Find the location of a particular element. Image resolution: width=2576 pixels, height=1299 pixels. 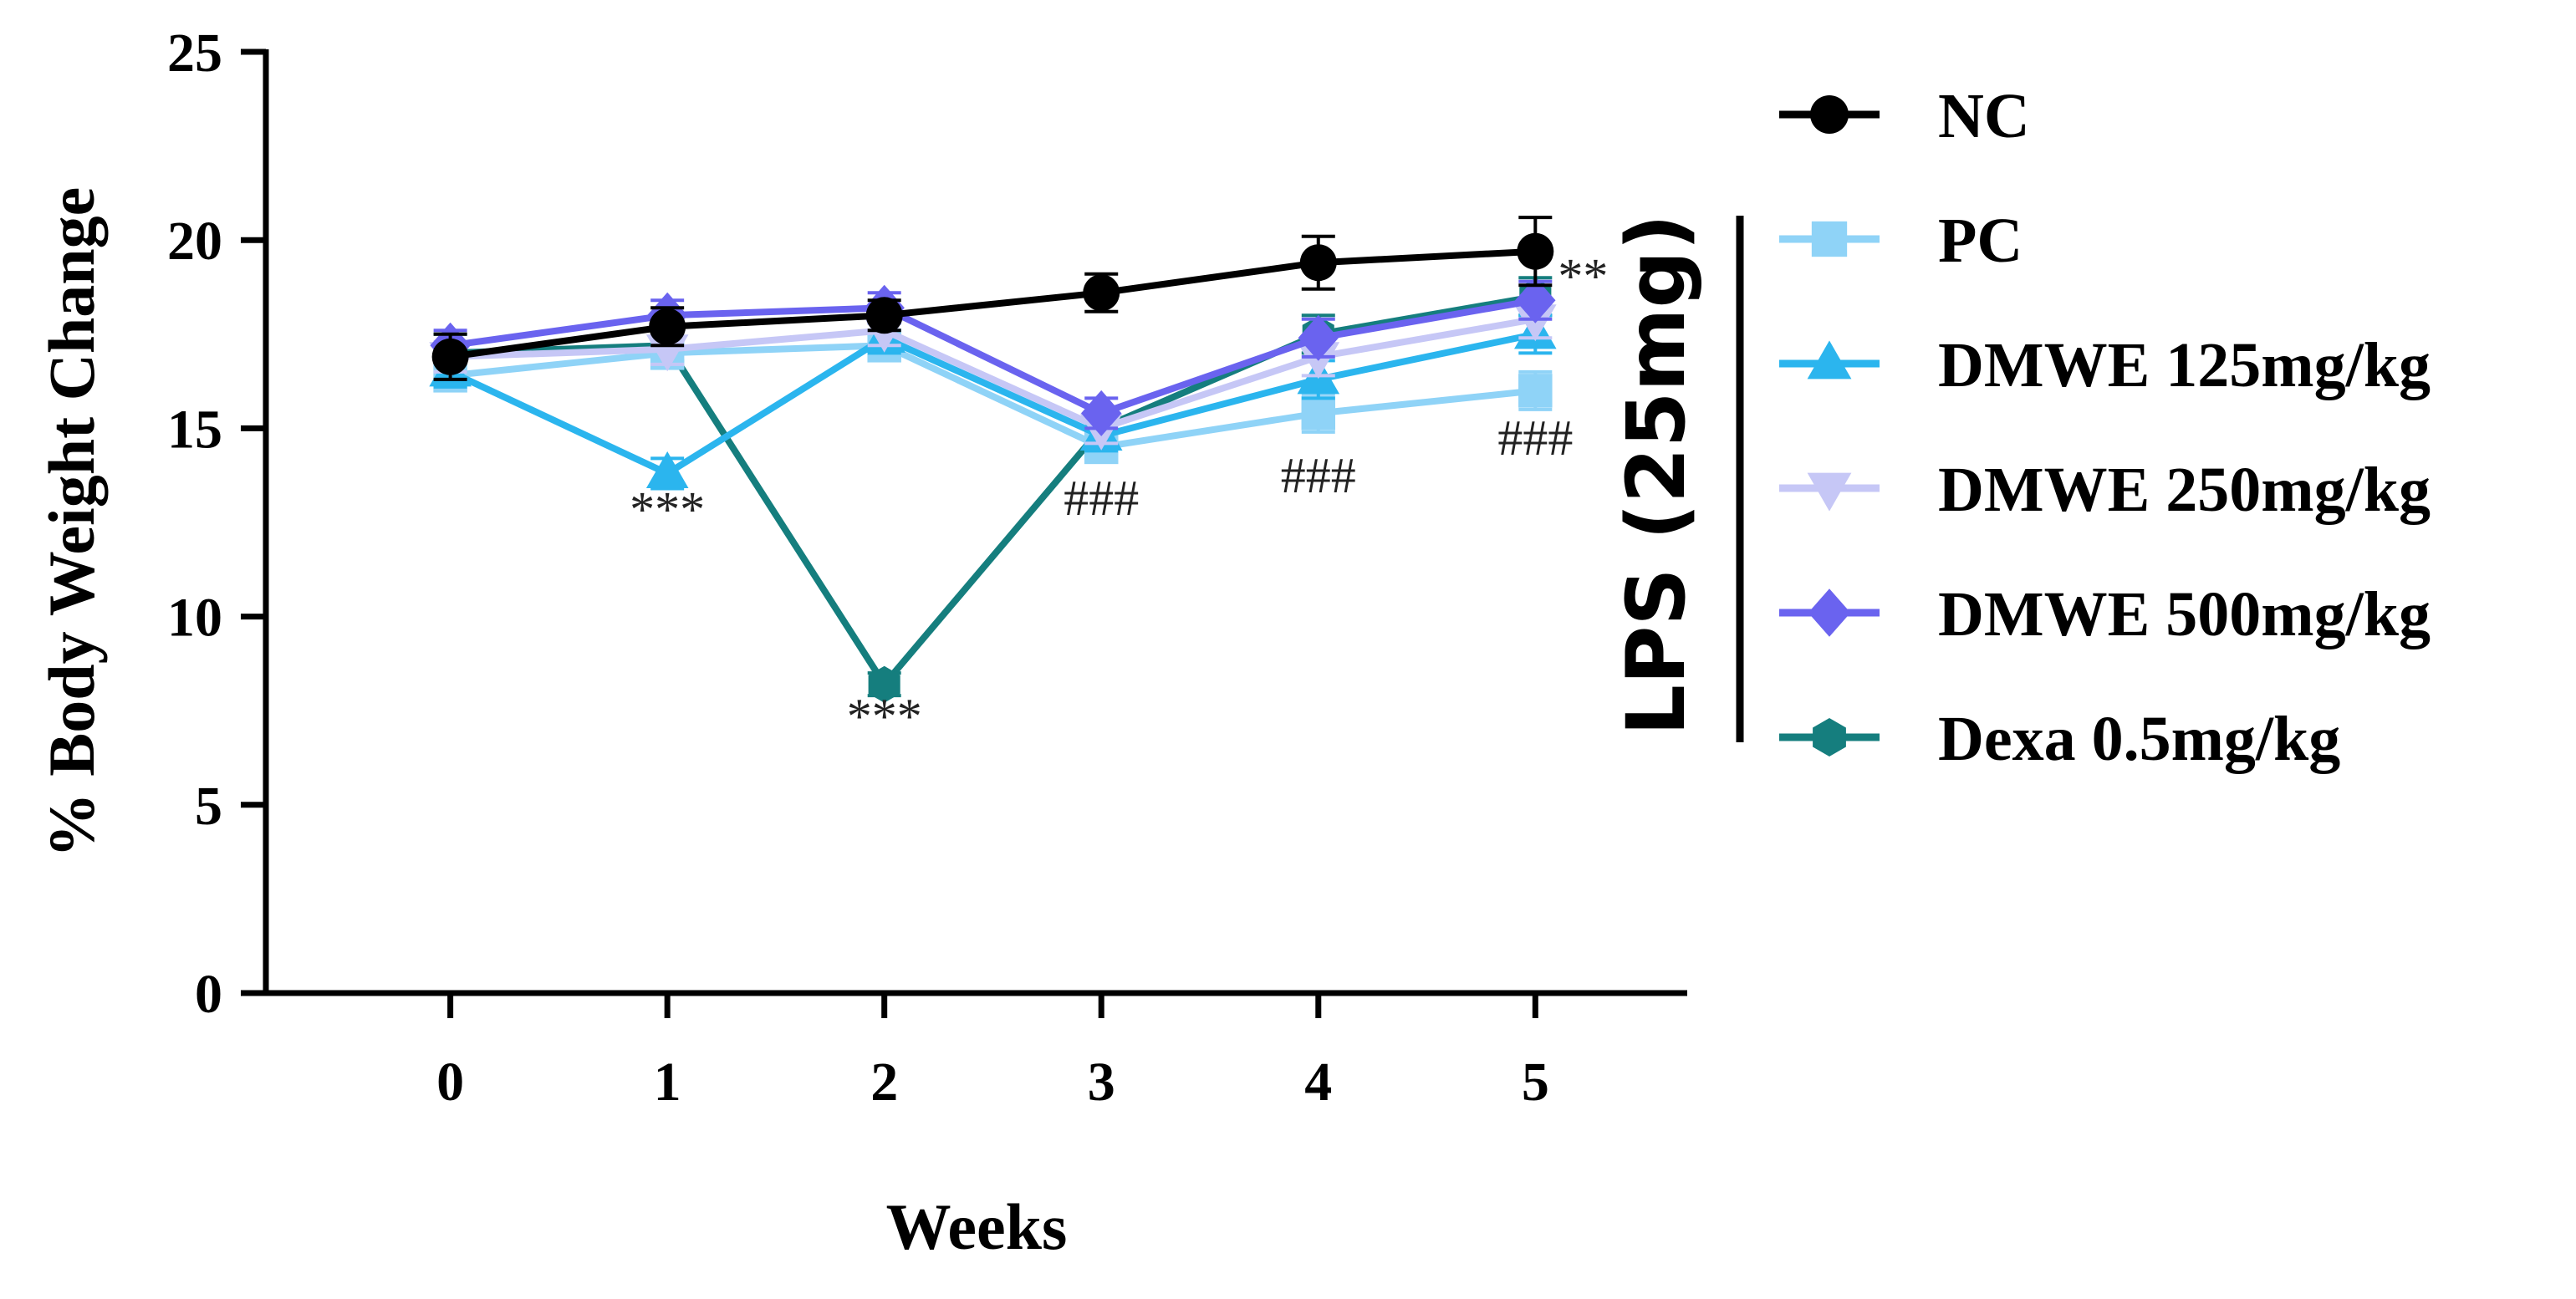

legend-item-dexa-0-5mg-kg: Dexa 0.5mg/kg is located at coordinates (2059, 739).